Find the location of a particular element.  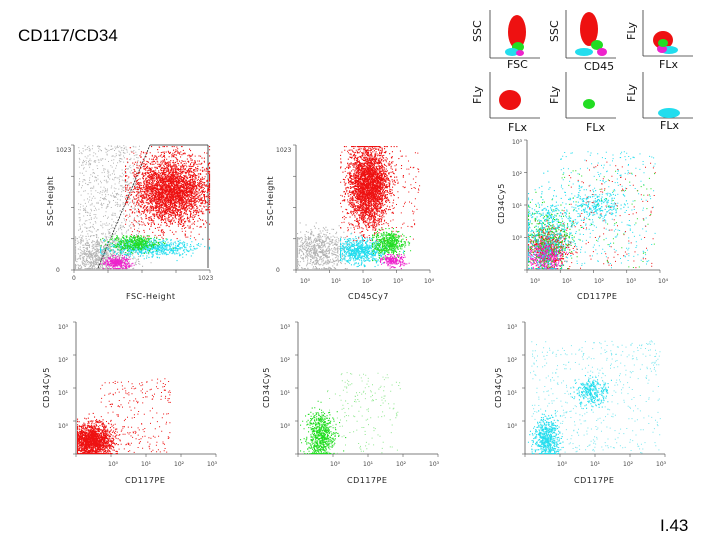

plot5-green-gate: 10⁰ 10¹ 10² 10³ 10⁰ 10¹ 10² 10³ is located at coordinates (360, 394).